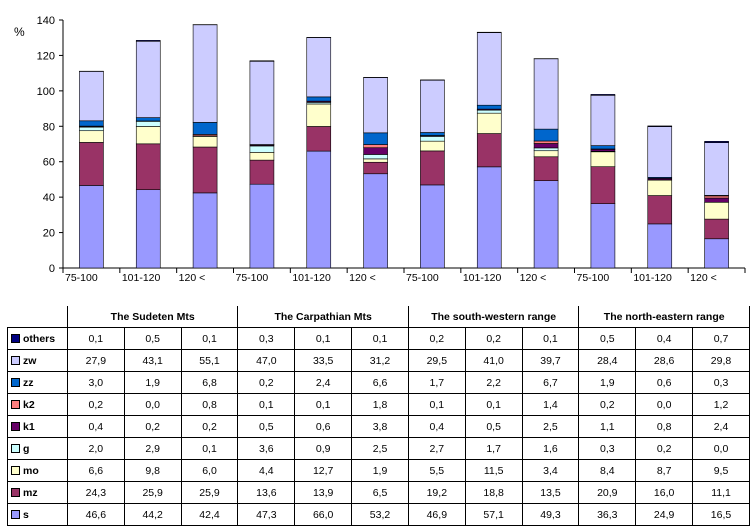  I want to click on series-label: zw, so click(38, 361).